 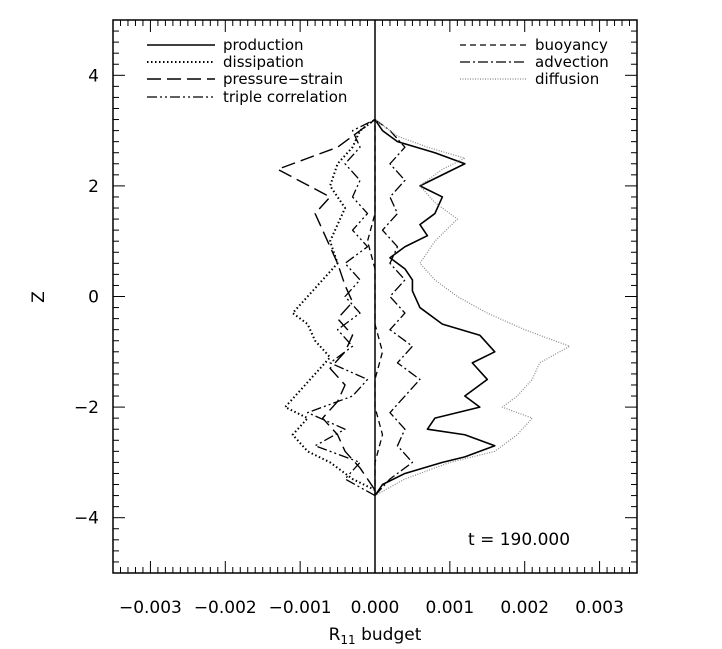 What do you see at coordinates (375, 608) in the screenshot?
I see `x-tick-label: 0.000` at bounding box center [375, 608].